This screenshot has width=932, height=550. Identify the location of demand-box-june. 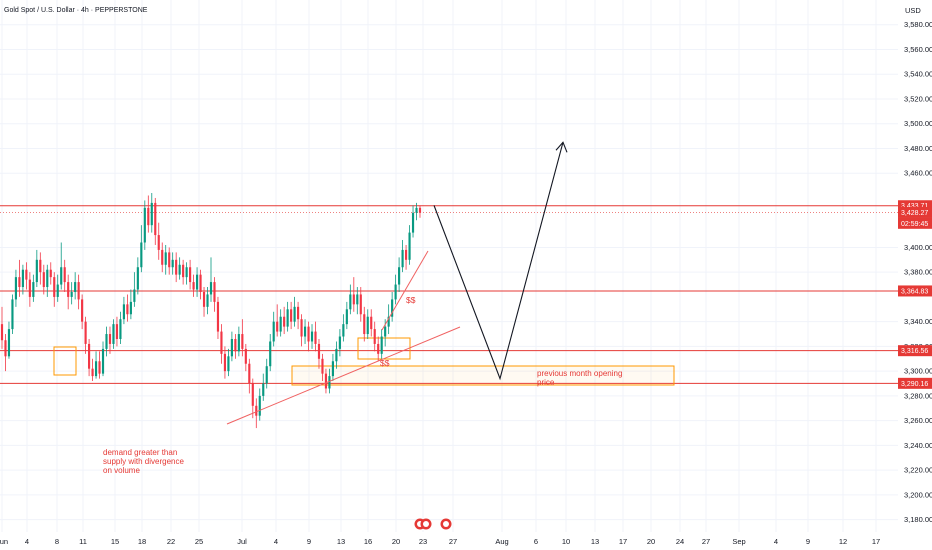
(65, 361).